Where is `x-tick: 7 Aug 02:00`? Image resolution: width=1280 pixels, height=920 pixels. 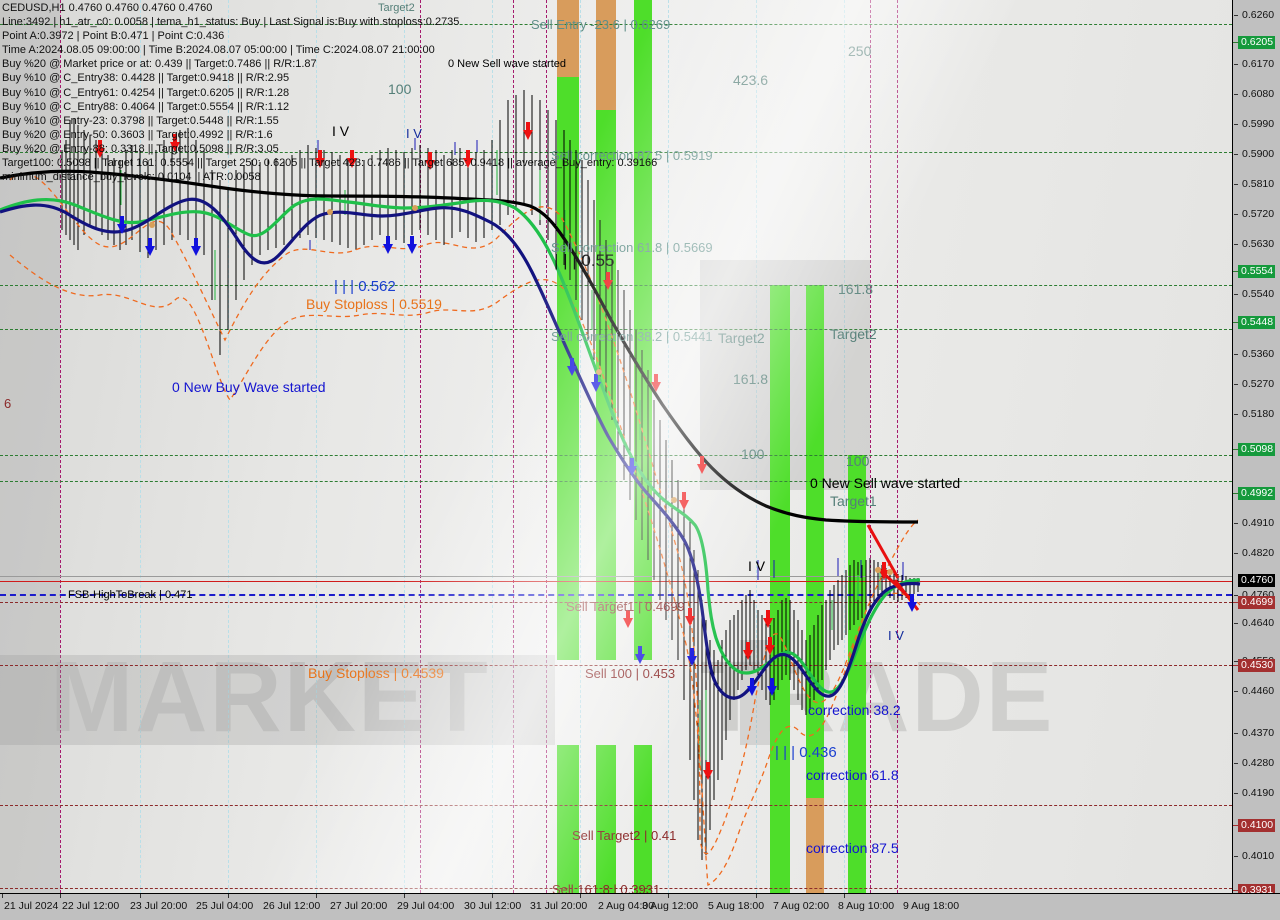 x-tick: 7 Aug 02:00 is located at coordinates (801, 906).